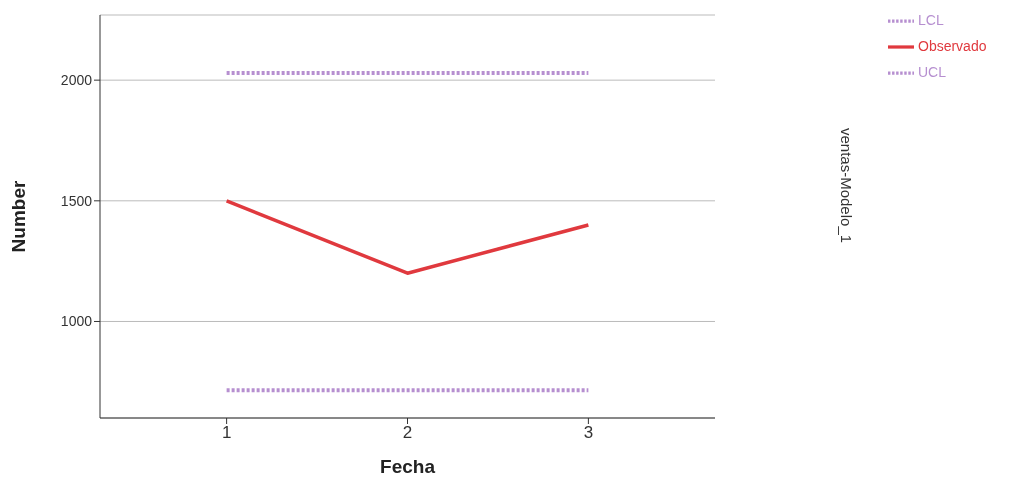  Describe the element at coordinates (76, 80) in the screenshot. I see `y-tick-label: 2000` at that location.